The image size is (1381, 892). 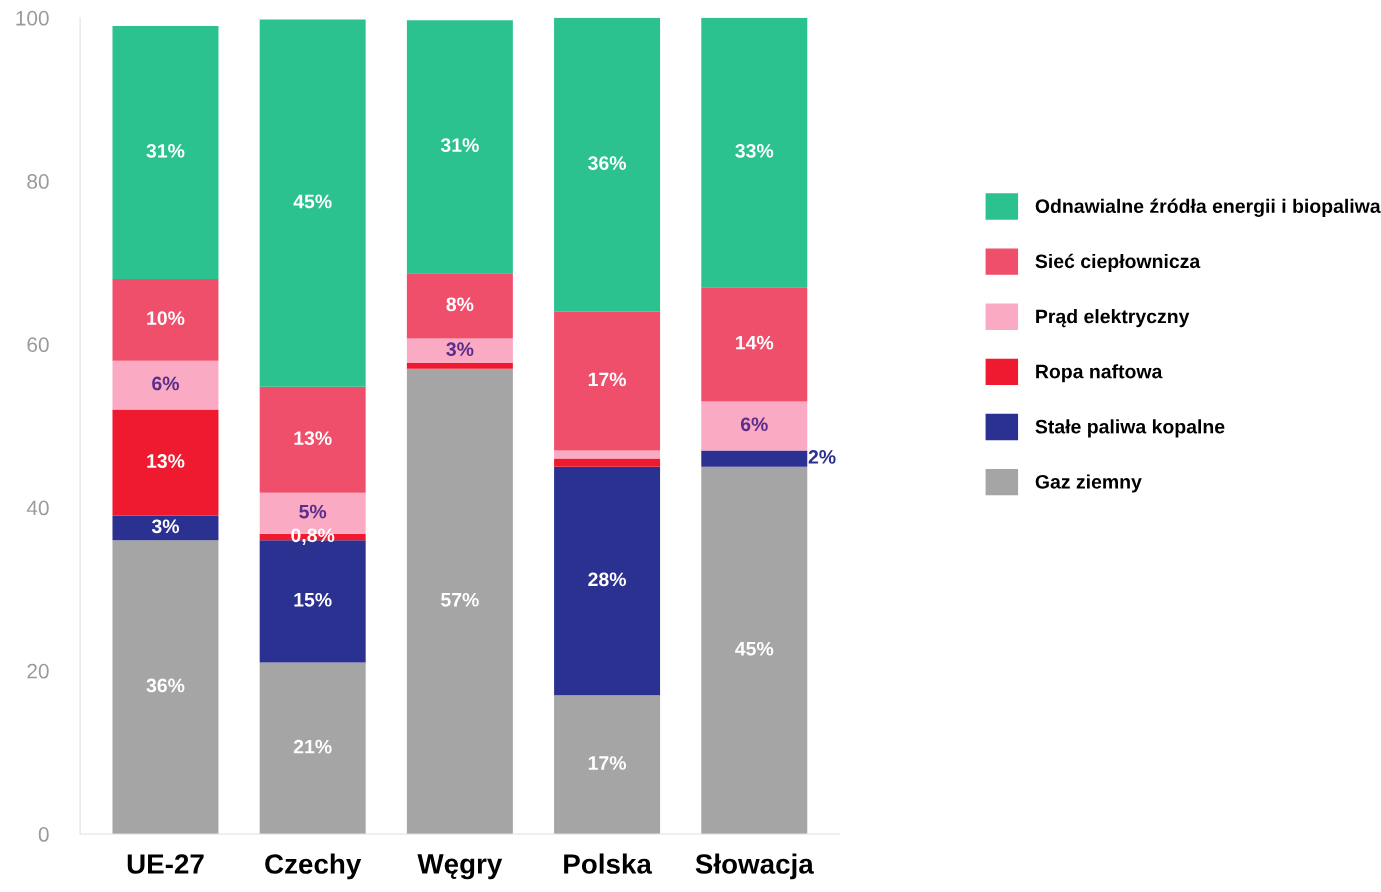 What do you see at coordinates (38, 671) in the screenshot?
I see `y-tick-label: 20` at bounding box center [38, 671].